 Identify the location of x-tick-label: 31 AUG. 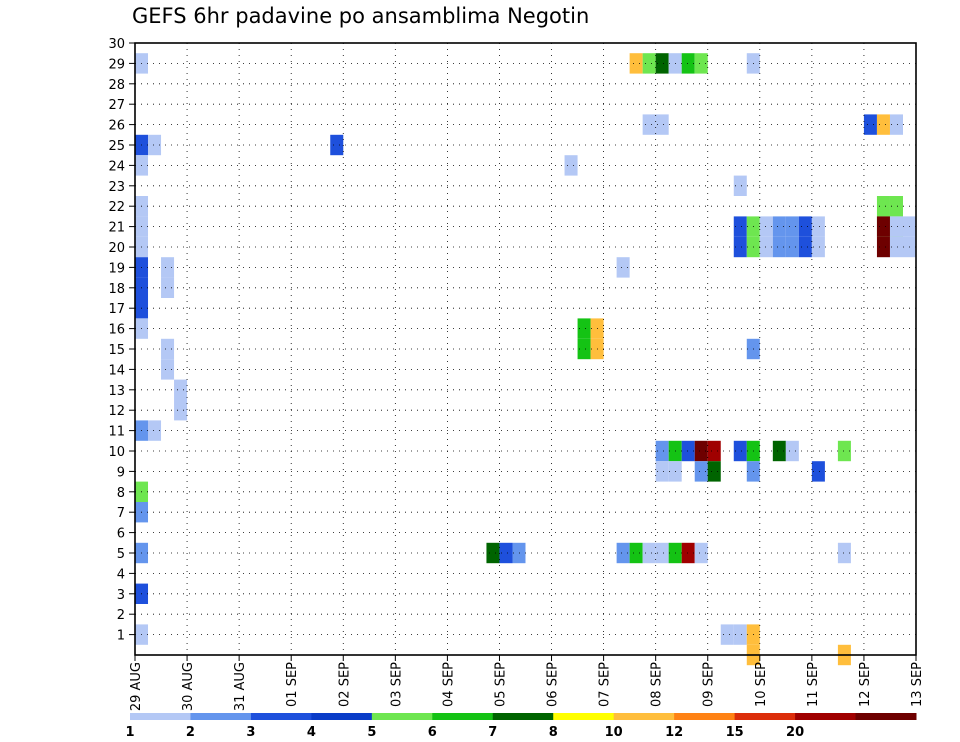
(240, 686).